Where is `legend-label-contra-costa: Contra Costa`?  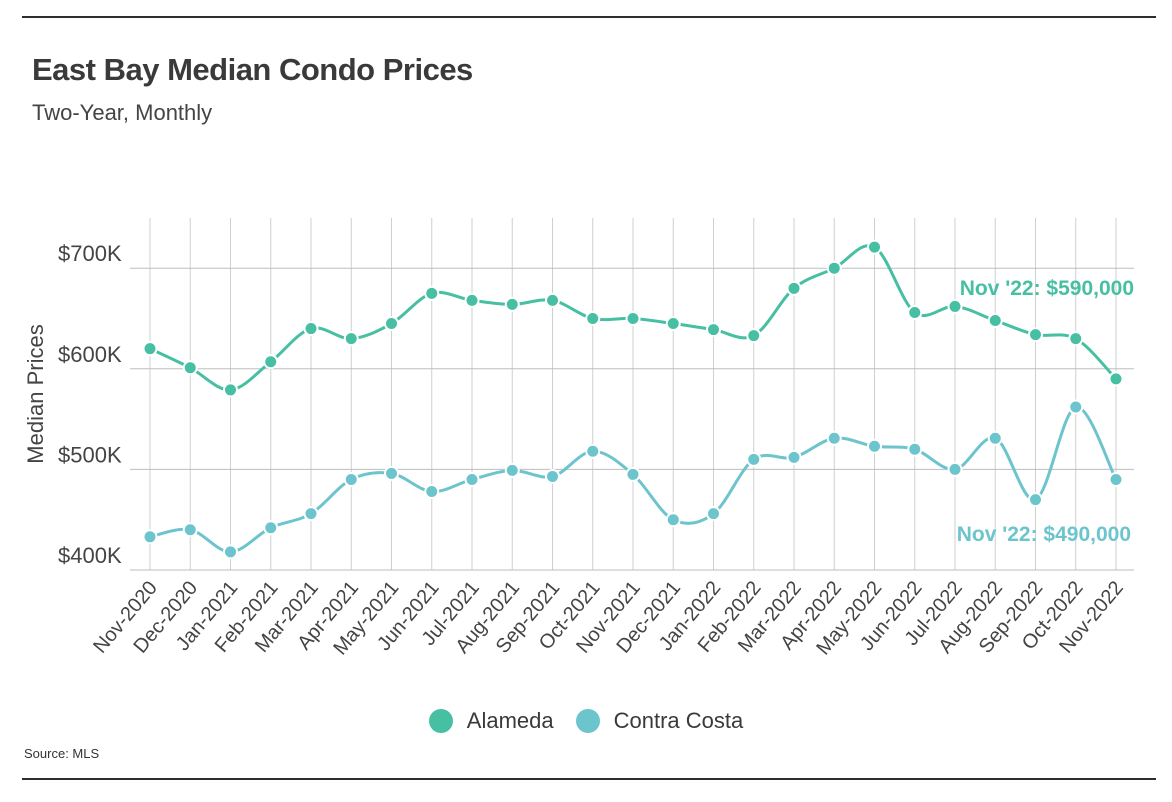 legend-label-contra-costa: Contra Costa is located at coordinates (678, 720).